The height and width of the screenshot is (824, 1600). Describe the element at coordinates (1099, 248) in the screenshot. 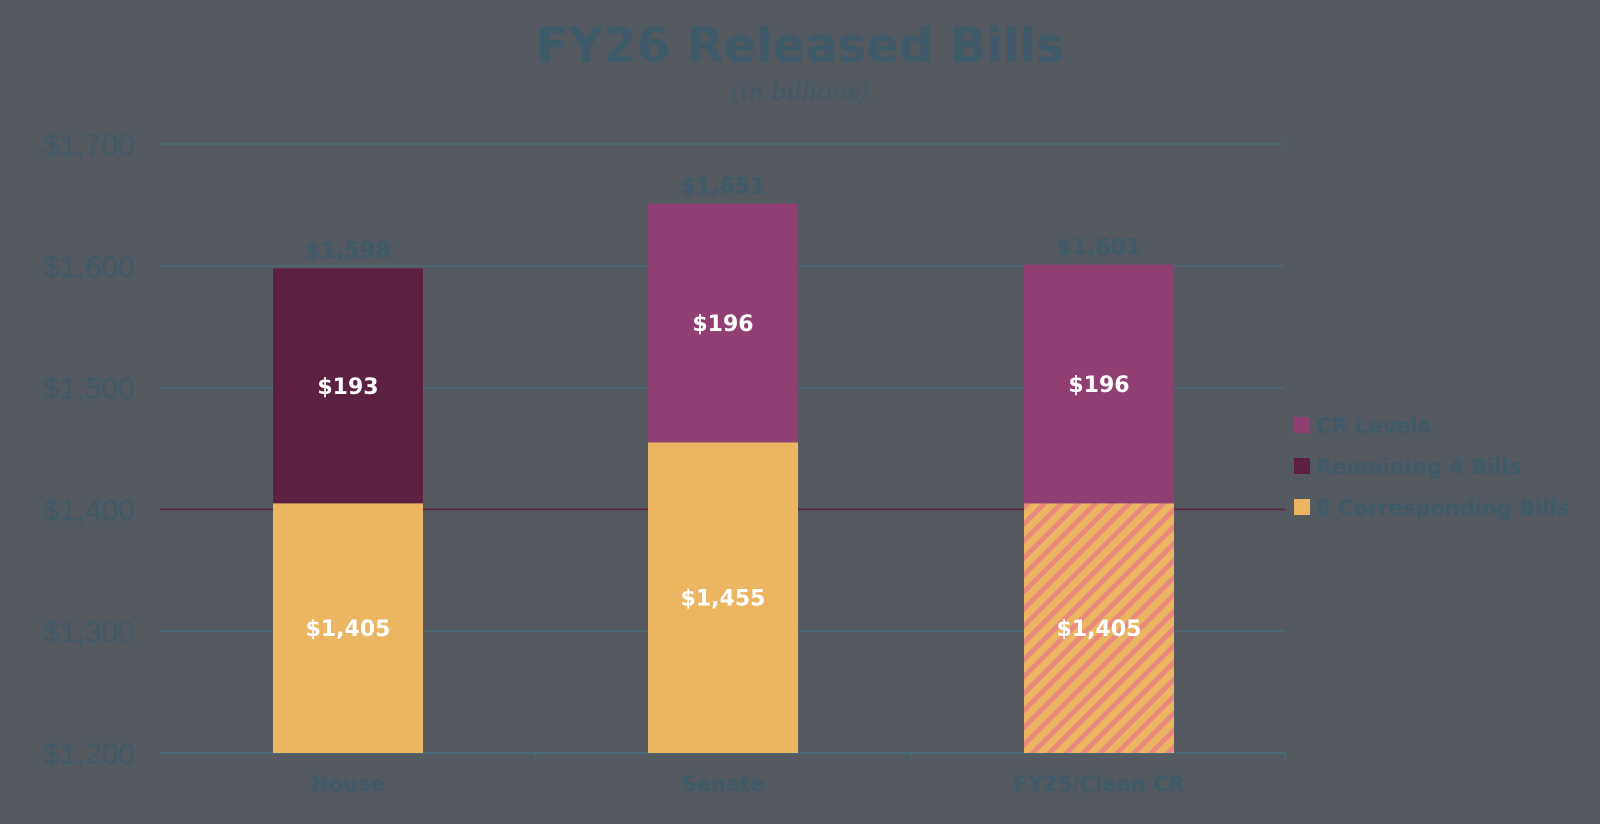

I see `total-label: $1,601` at that location.